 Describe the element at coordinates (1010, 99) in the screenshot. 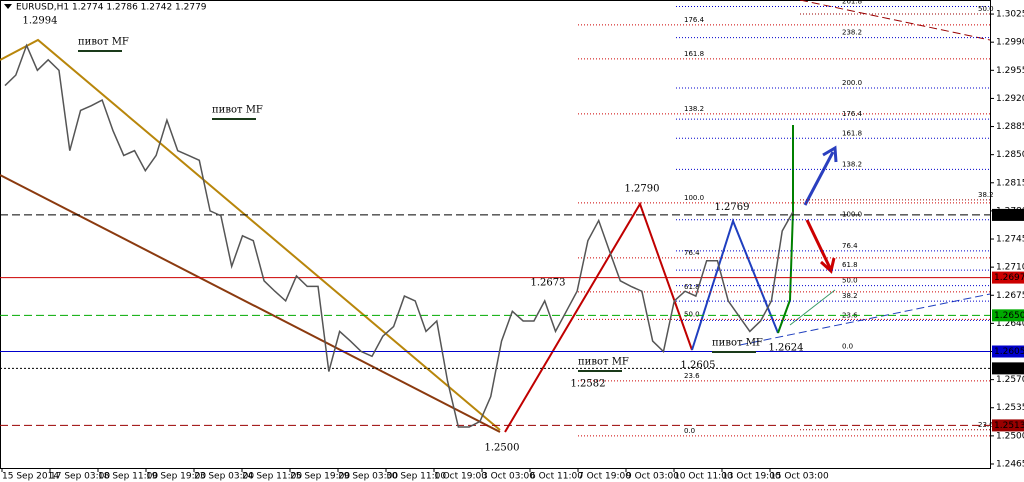

I see `y-tick-label: 1.2920` at that location.